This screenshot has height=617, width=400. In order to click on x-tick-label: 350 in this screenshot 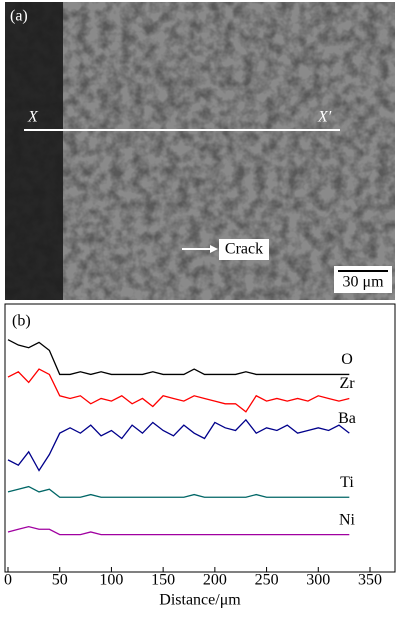, I will do `click(370, 580)`.